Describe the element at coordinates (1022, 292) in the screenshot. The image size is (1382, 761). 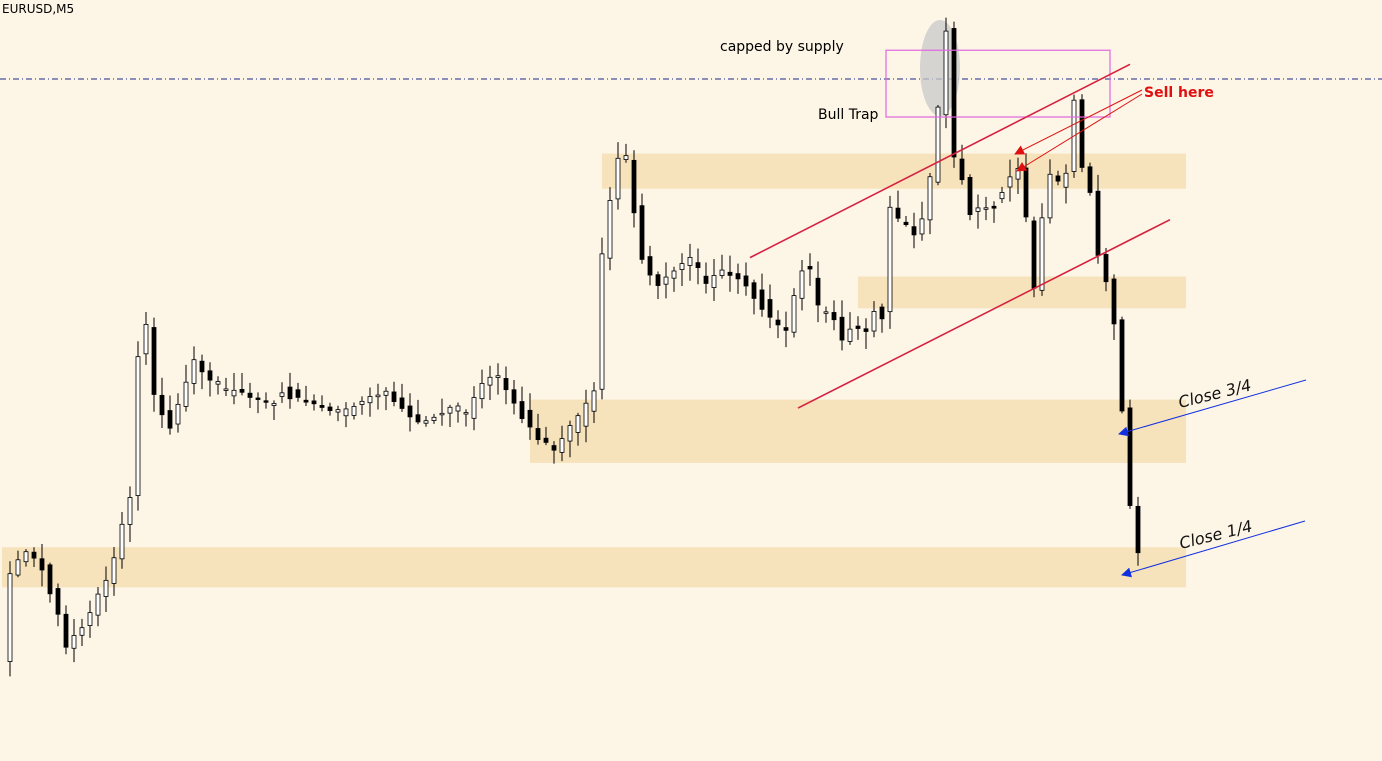
I see `zone-mid` at that location.